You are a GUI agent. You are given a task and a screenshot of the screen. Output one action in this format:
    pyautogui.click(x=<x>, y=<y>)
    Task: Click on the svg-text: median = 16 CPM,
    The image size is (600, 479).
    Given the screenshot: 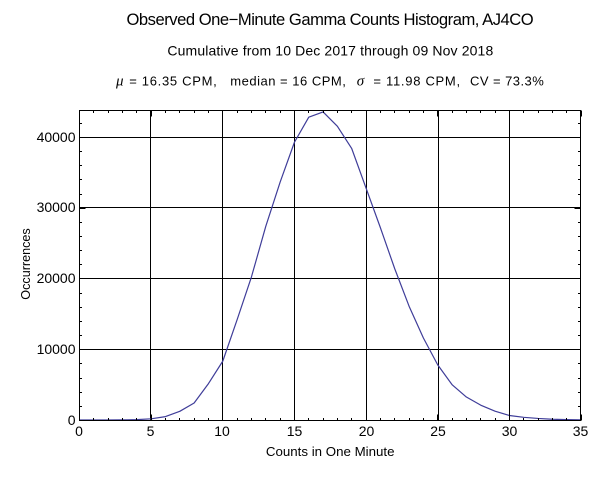 What is the action you would take?
    pyautogui.click(x=288, y=81)
    